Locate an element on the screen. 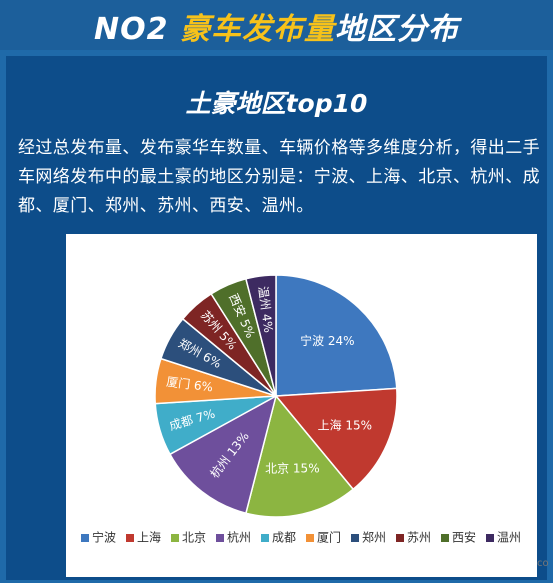 The width and height of the screenshot is (553, 583). legend-item-4: 成都 is located at coordinates (278, 538).